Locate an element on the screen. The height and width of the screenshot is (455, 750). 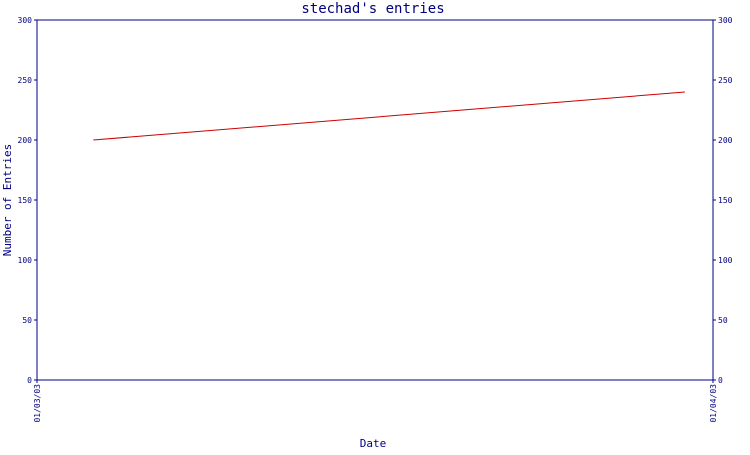
x-axis-ticks: 01/03/03 01/04/03 is located at coordinates (375, 401).